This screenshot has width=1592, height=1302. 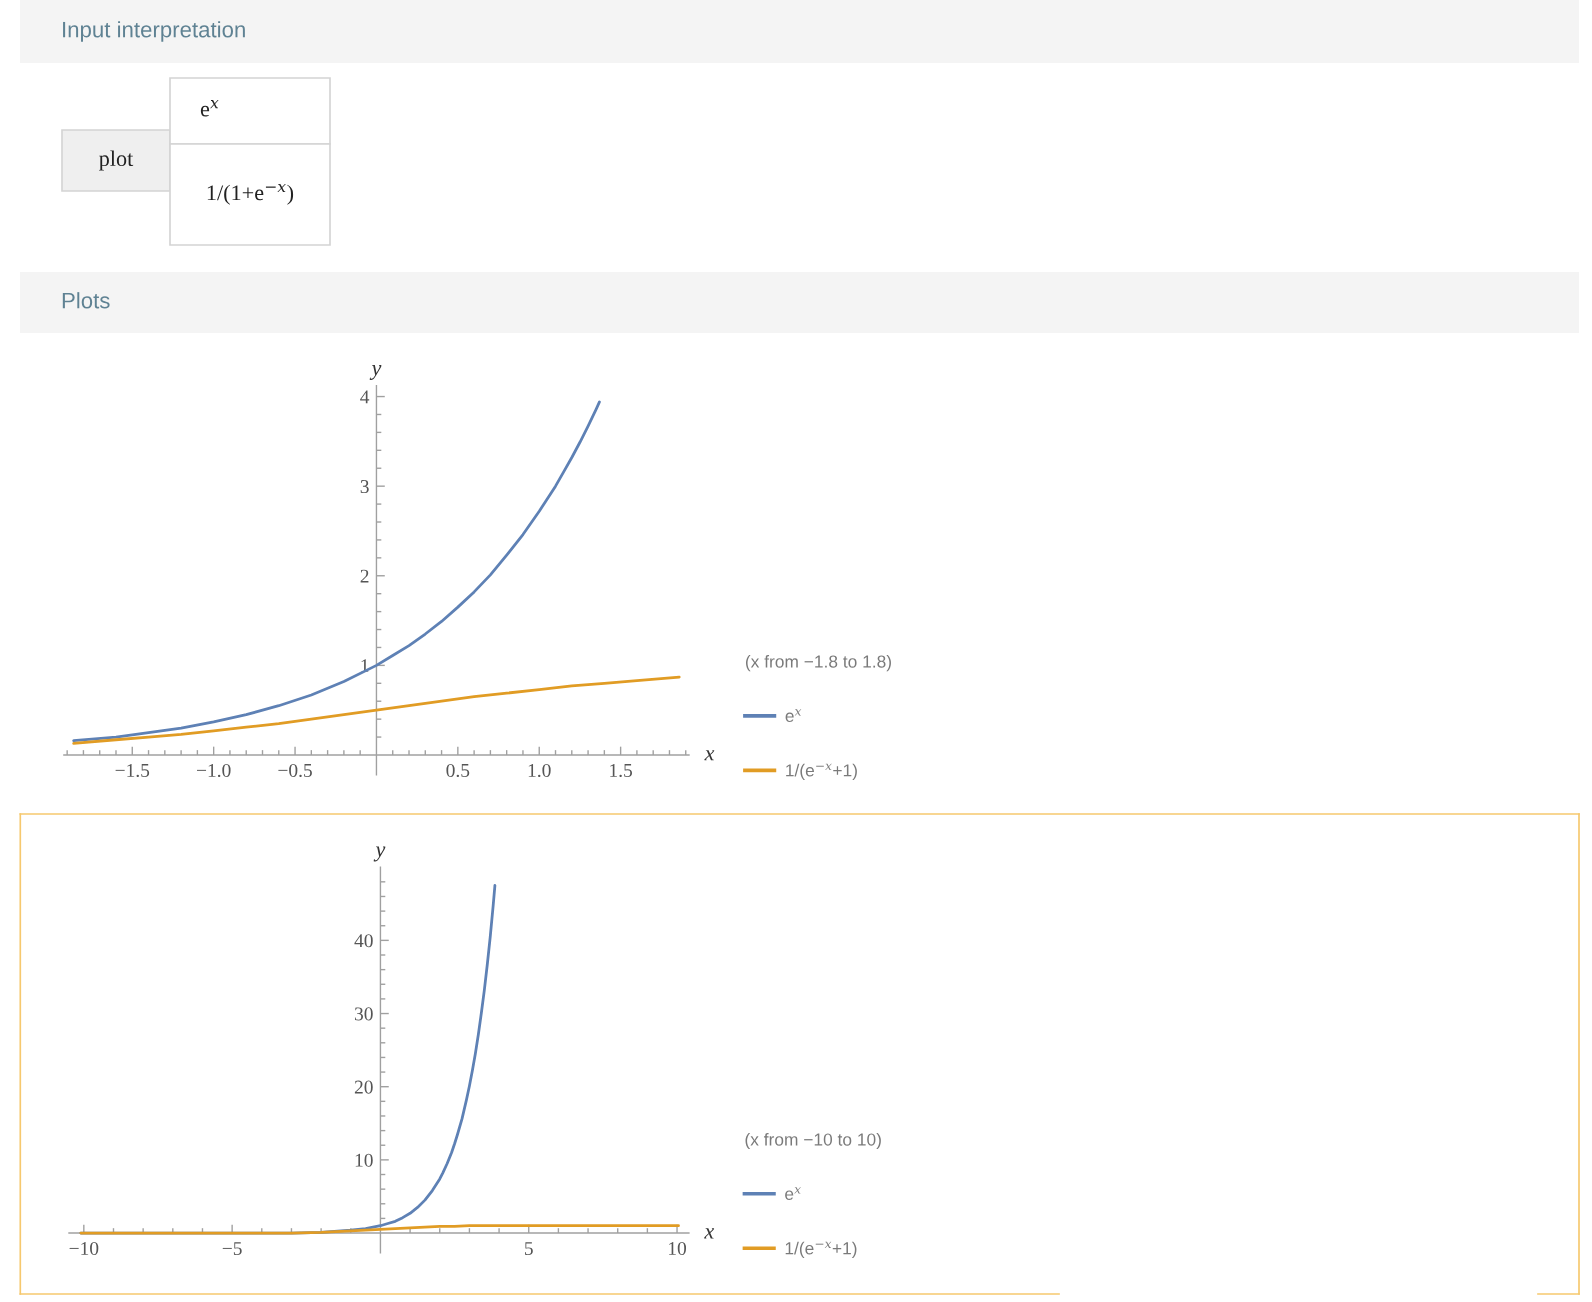 I want to click on x-tick-label: −1.0, so click(x=214, y=770).